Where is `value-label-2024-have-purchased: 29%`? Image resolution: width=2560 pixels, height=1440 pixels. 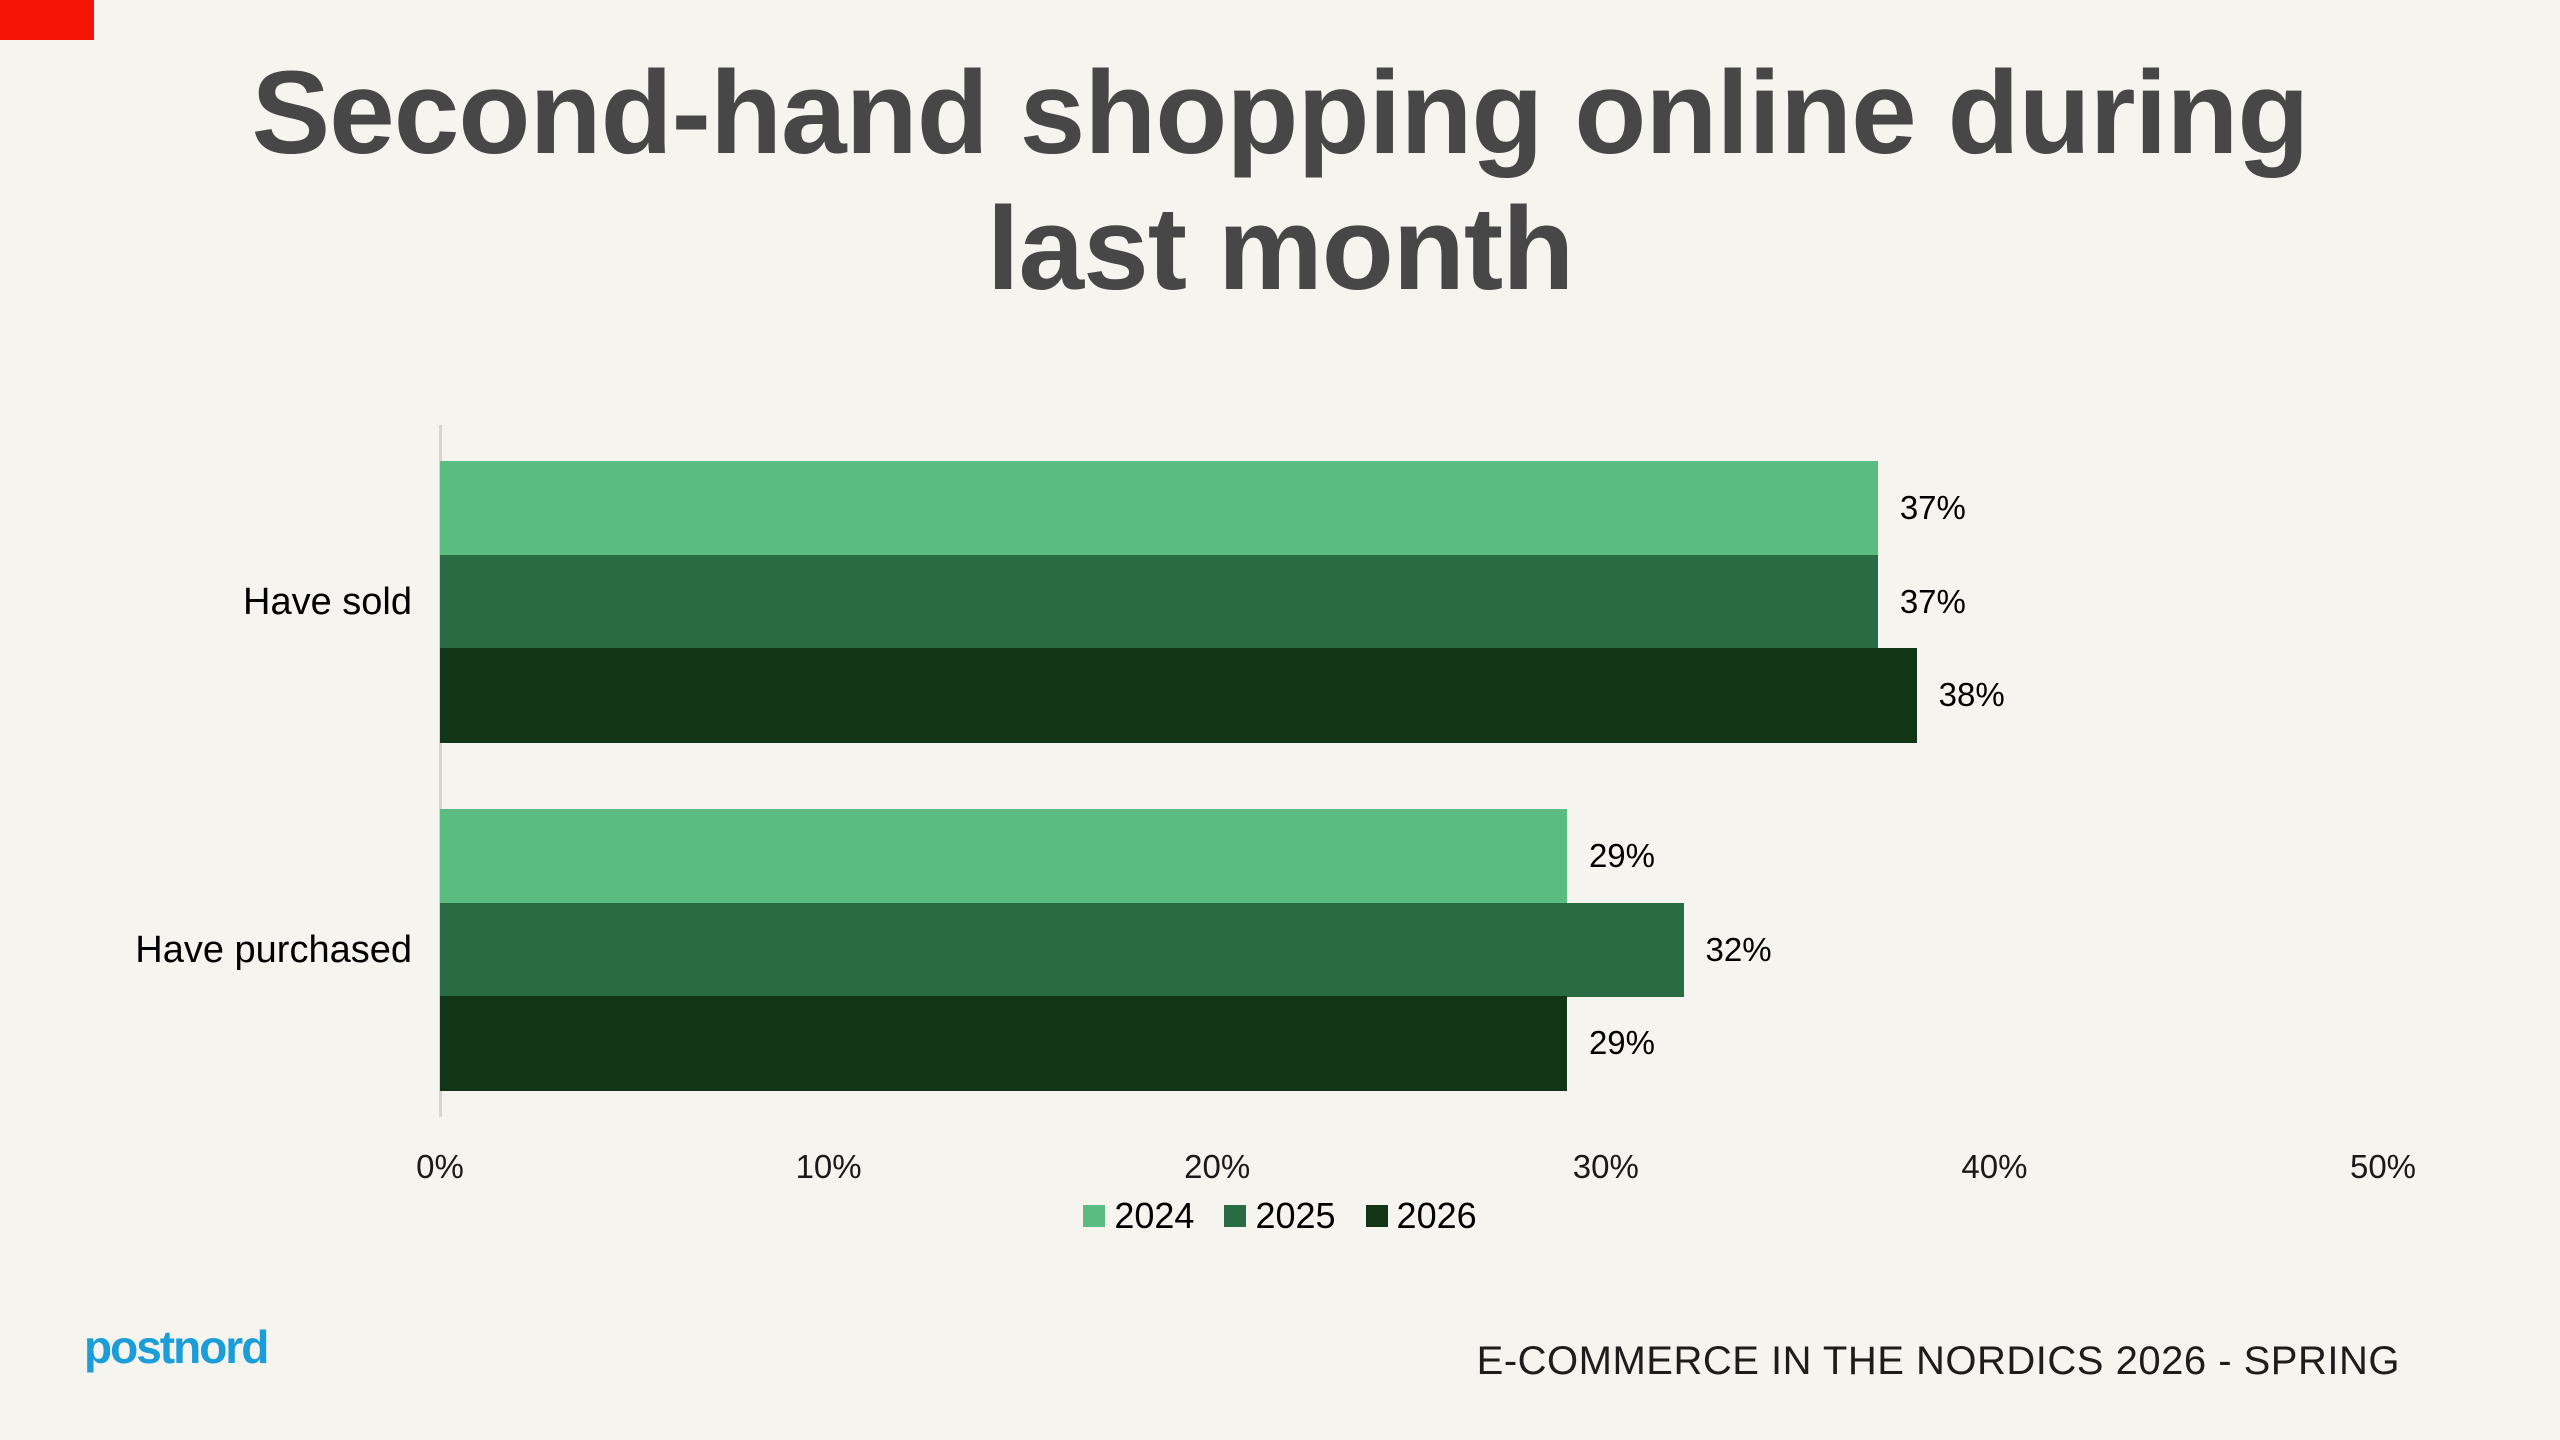 value-label-2024-have-purchased: 29% is located at coordinates (1621, 855).